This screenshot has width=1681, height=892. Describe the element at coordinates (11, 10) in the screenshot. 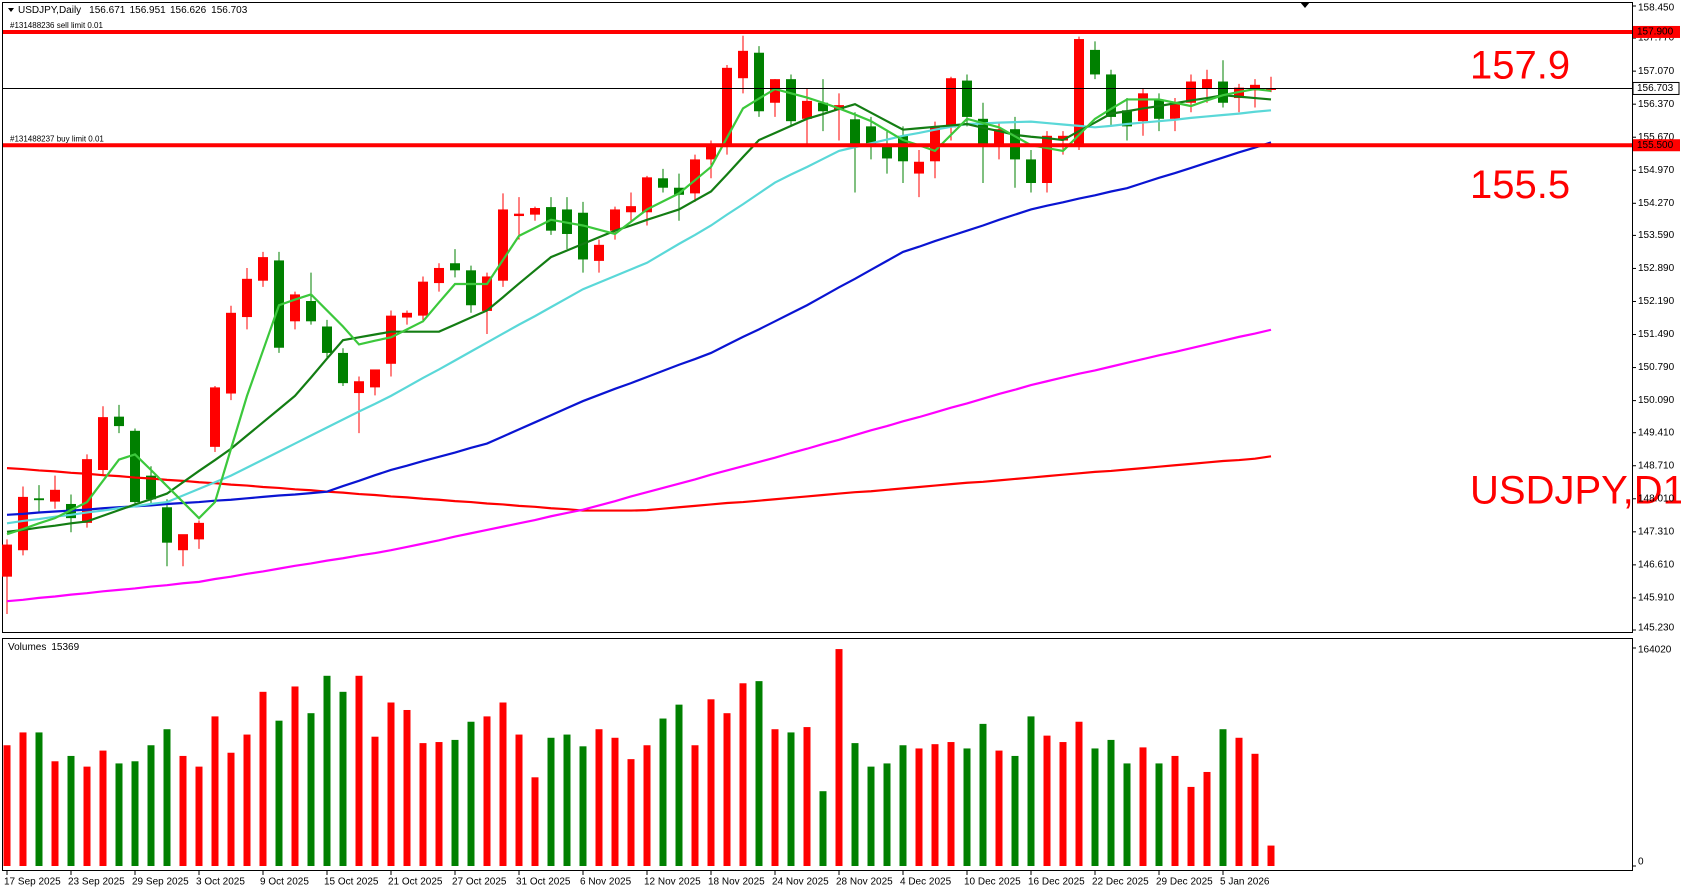

I see `symbol-menu-icon` at that location.